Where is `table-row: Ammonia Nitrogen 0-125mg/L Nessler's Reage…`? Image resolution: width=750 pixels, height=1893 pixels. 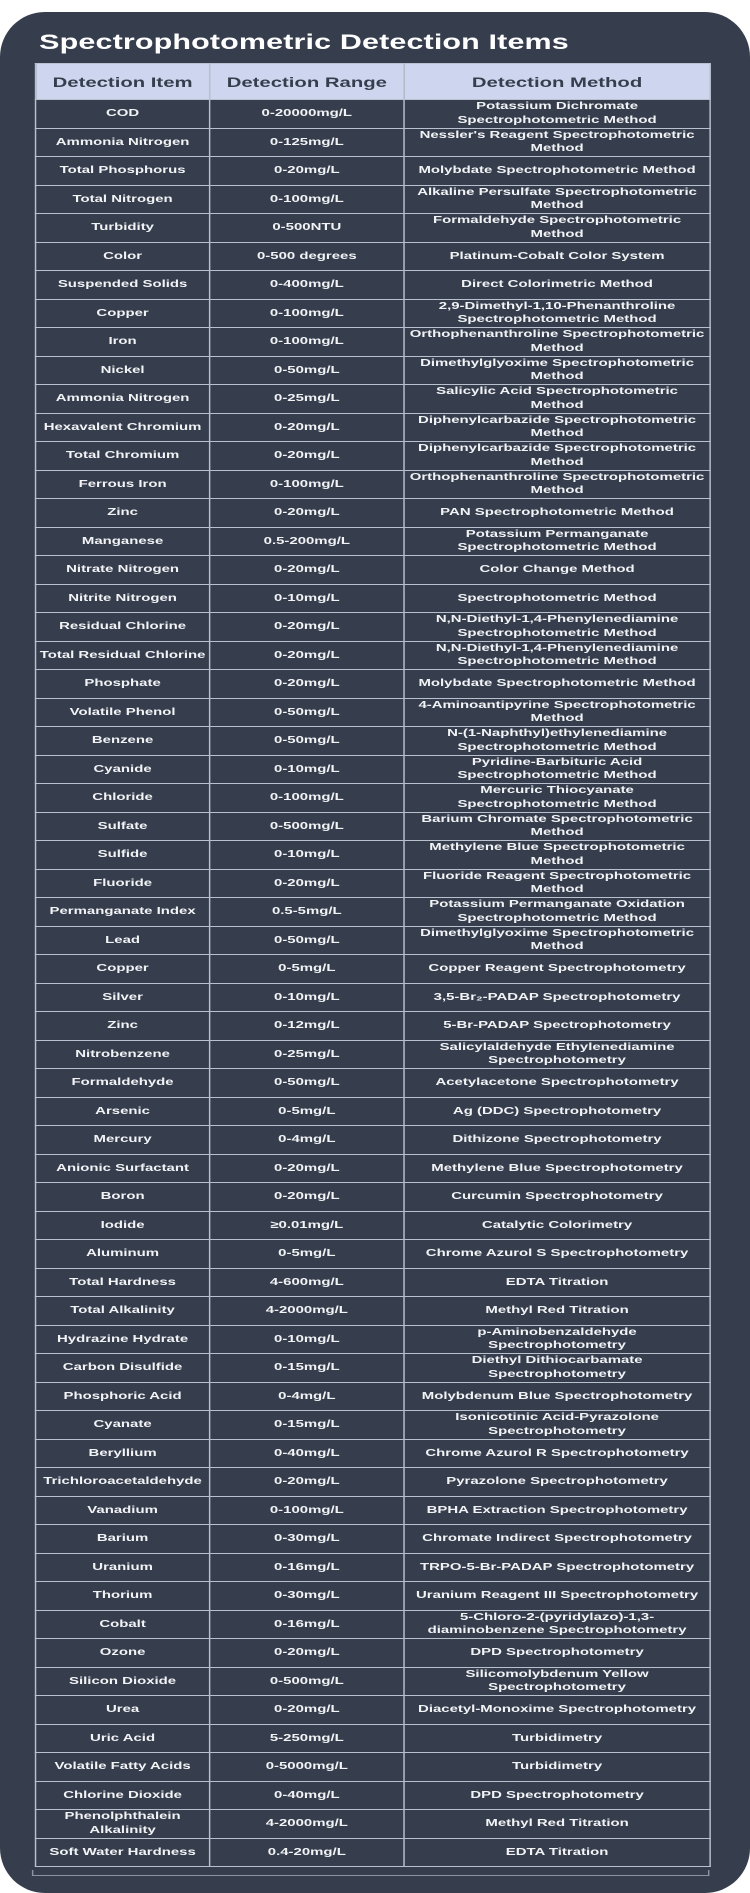 table-row: Ammonia Nitrogen 0-125mg/L Nessler's Reage… is located at coordinates (372, 142).